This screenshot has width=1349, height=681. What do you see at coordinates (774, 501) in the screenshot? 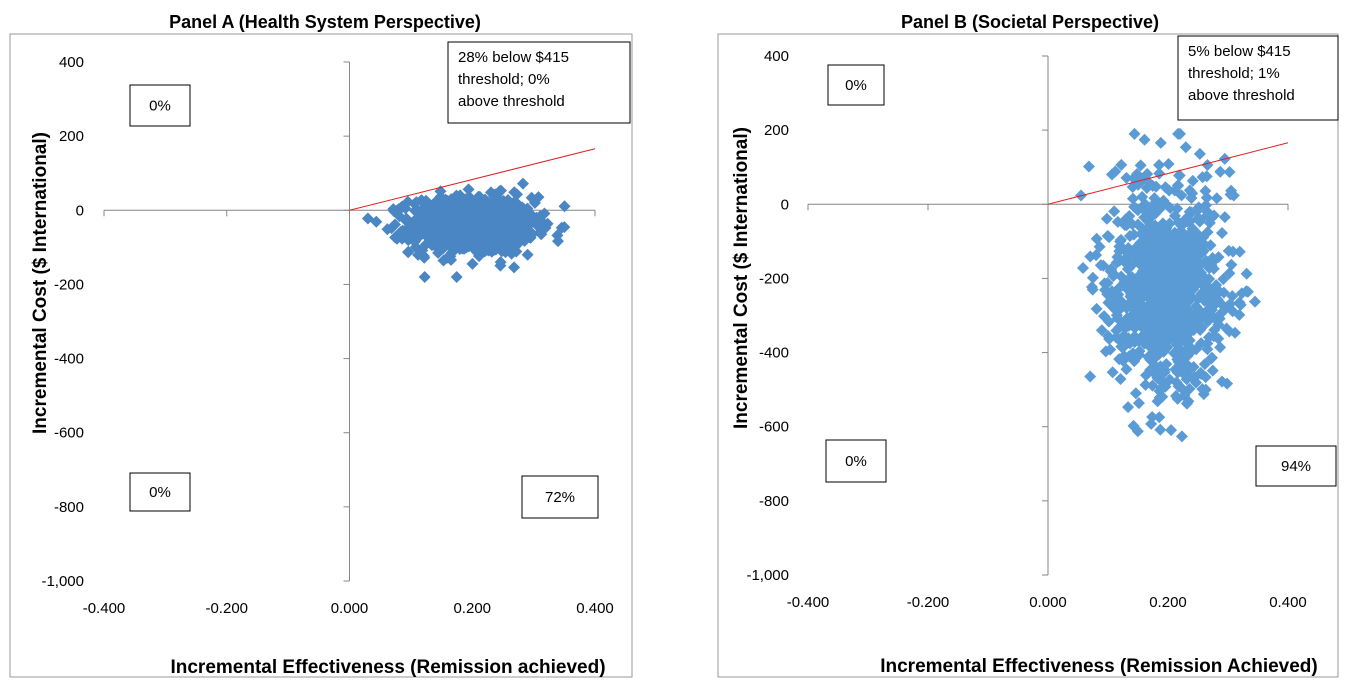
I see `y-tick-label: -800` at bounding box center [774, 501].